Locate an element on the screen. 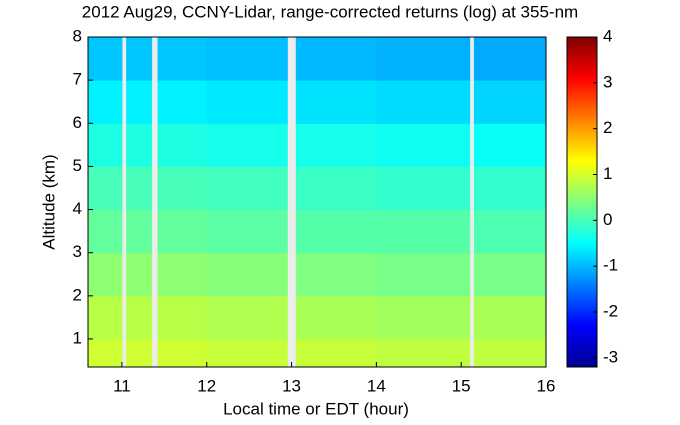 The width and height of the screenshot is (680, 425). y-tick-label: 8 is located at coordinates (77, 35).